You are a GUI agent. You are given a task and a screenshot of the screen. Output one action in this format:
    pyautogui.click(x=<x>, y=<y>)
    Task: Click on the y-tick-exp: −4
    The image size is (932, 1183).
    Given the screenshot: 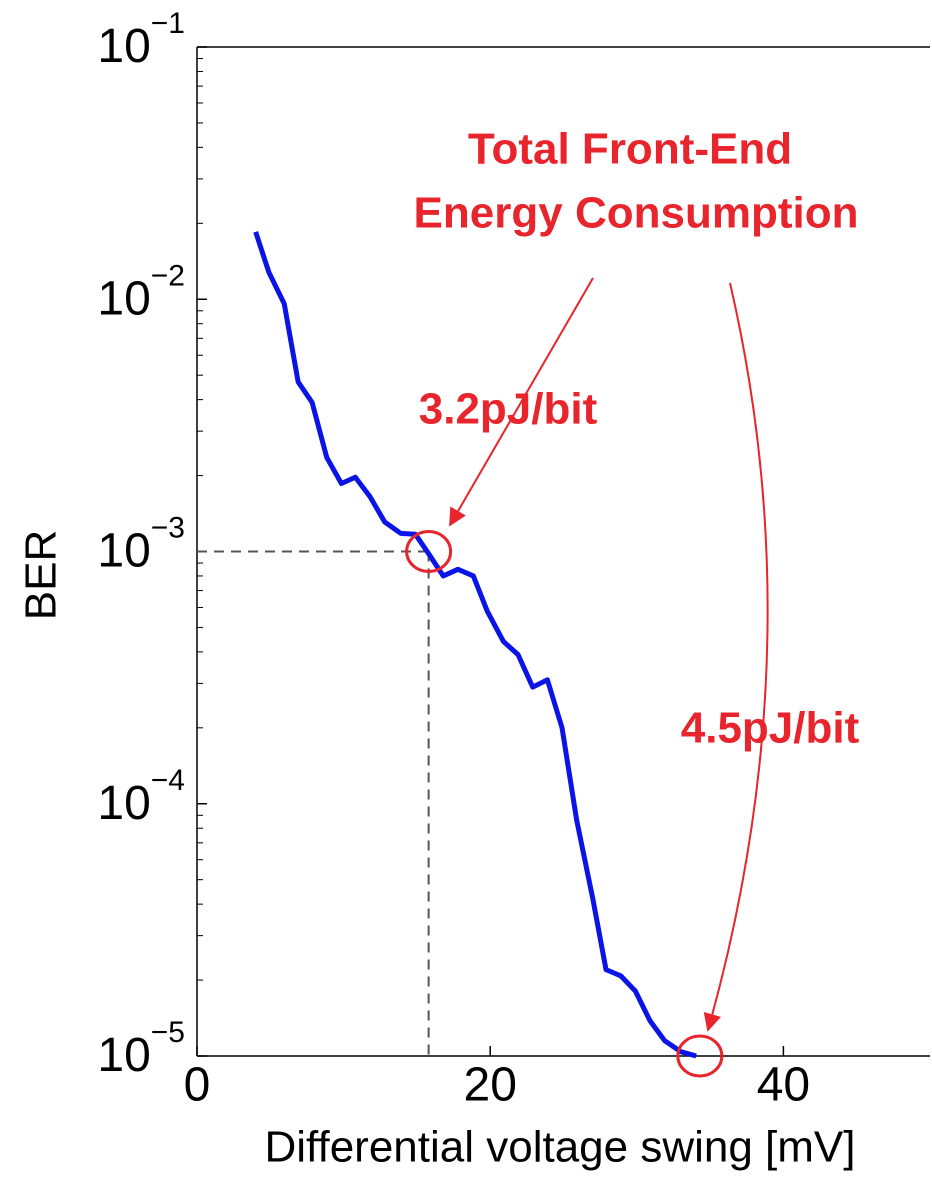 What is the action you would take?
    pyautogui.click(x=168, y=780)
    